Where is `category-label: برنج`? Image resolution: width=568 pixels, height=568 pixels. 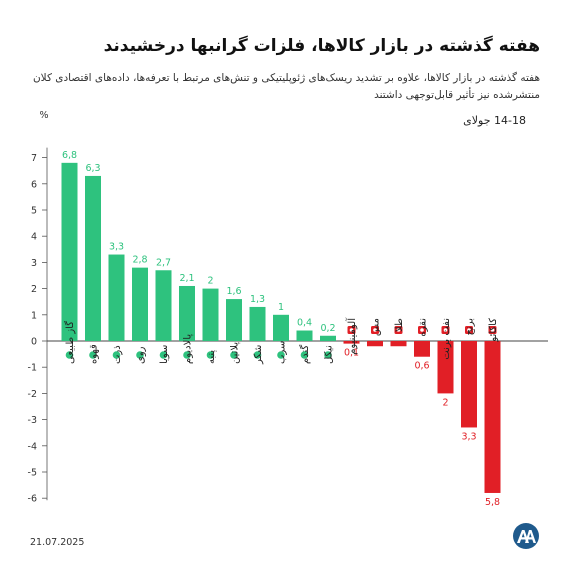 category-label: برنج is located at coordinates (470, 327).